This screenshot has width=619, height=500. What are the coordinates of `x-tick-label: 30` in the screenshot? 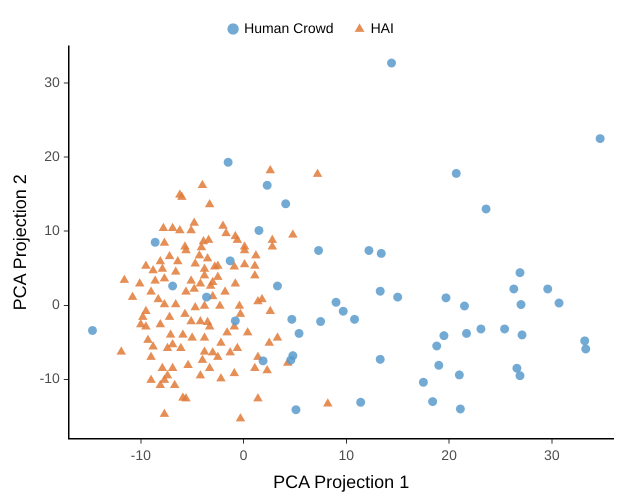 It's located at (552, 454).